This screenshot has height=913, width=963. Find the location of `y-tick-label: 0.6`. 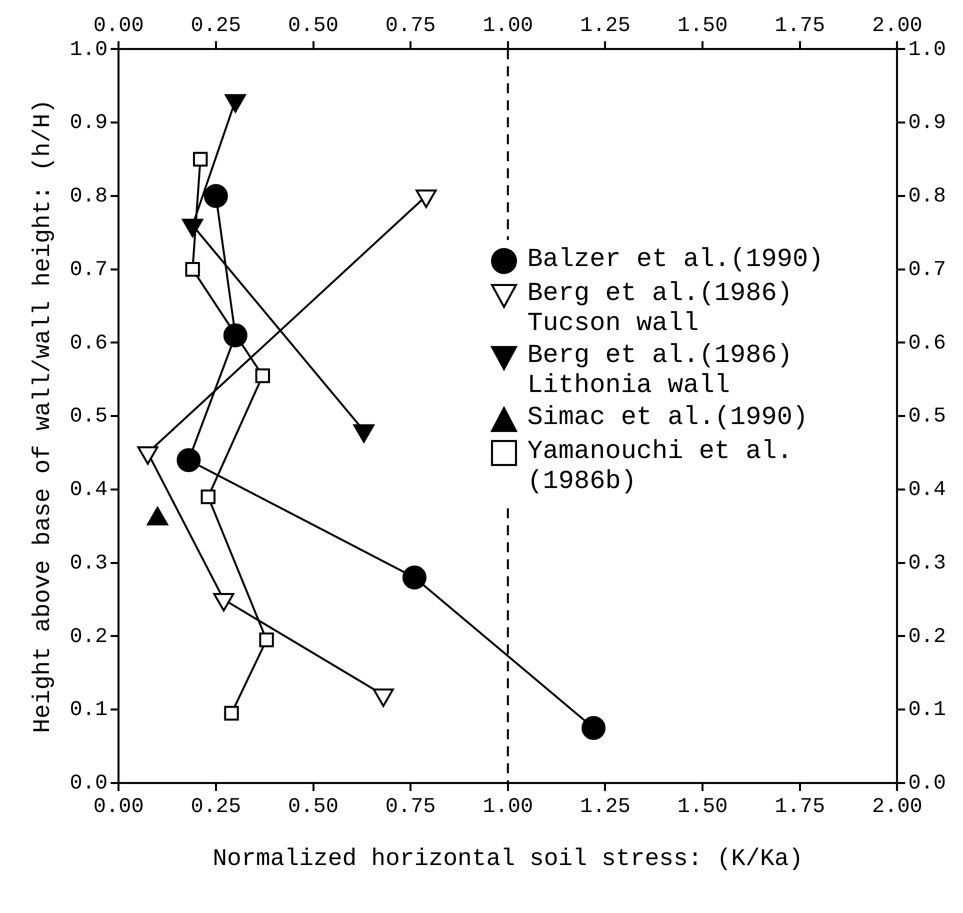

y-tick-label: 0.6 is located at coordinates (89, 344).